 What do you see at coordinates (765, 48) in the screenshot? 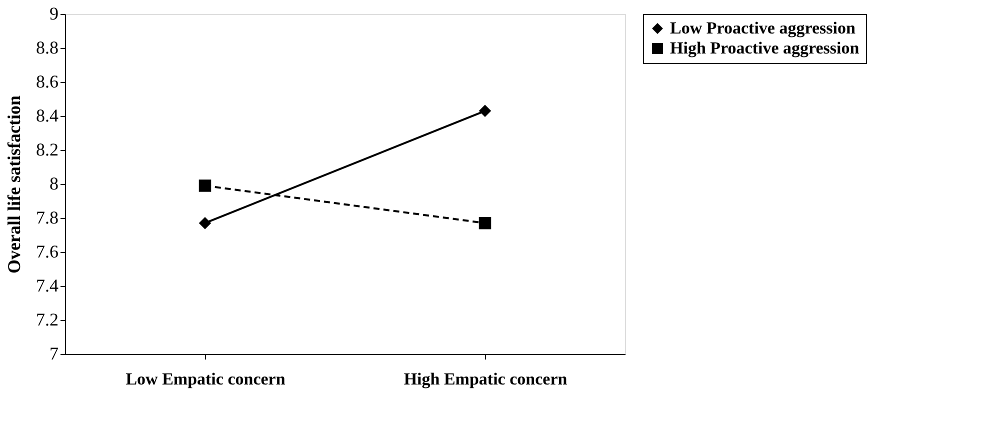
I see `legend-label: High Proactive aggression` at bounding box center [765, 48].